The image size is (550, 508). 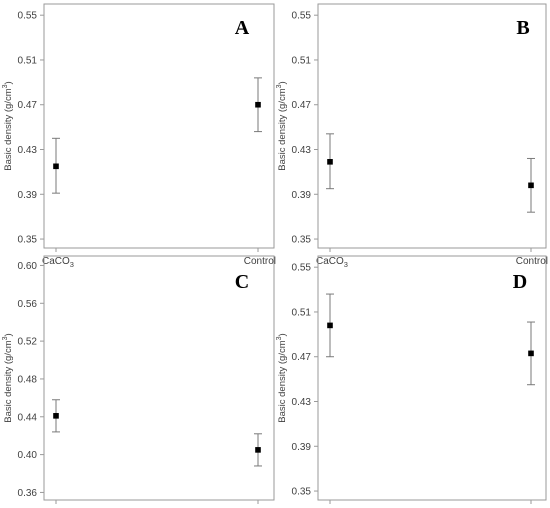 What do you see at coordinates (242, 282) in the screenshot?
I see `panel-letter: C` at bounding box center [242, 282].